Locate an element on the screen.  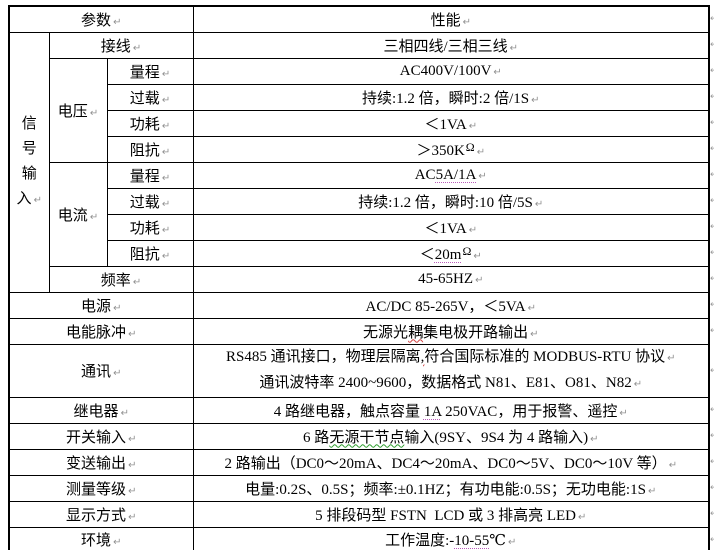
text-segment: 45-65HZ is located at coordinates (446, 278).